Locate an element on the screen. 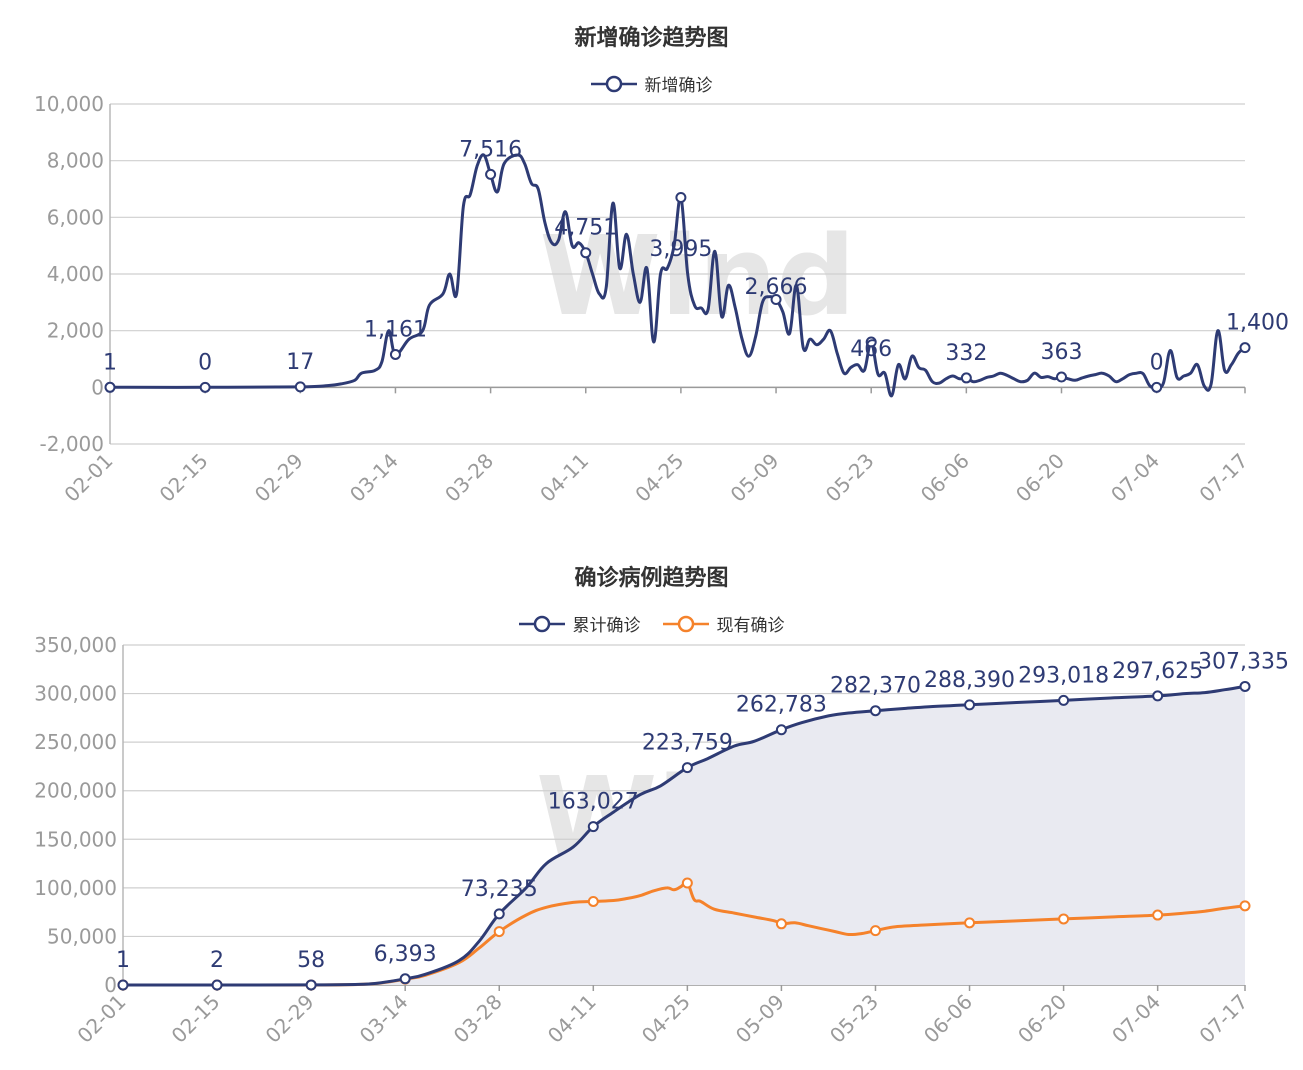 The width and height of the screenshot is (1303, 1070). data-label: 1,400 is located at coordinates (1257, 323).